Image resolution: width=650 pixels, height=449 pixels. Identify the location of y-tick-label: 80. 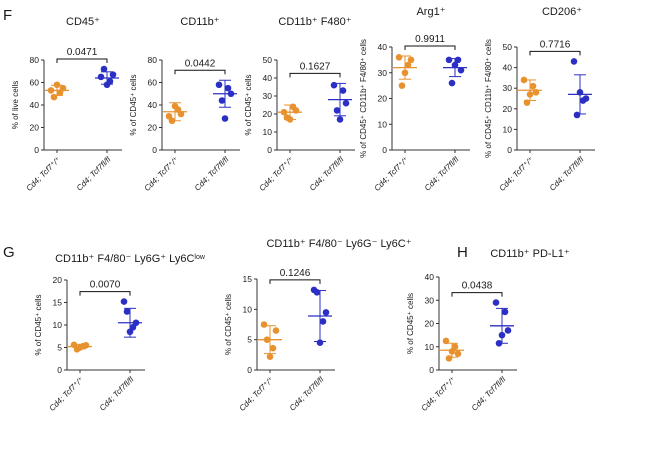
(153, 60).